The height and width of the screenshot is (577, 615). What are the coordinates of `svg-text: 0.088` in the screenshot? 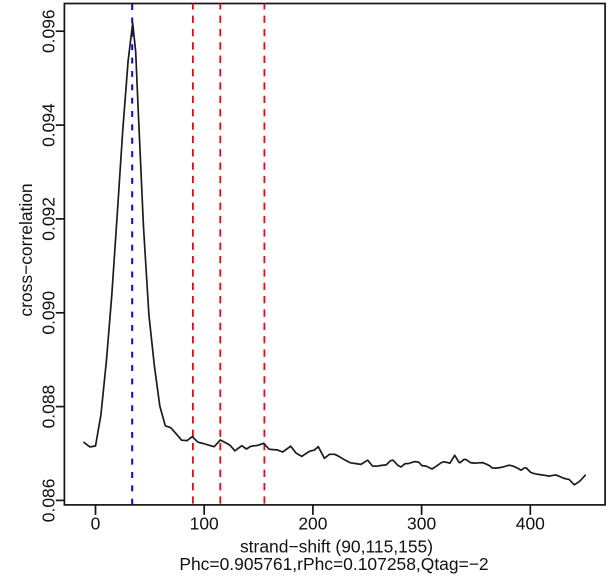 It's located at (48, 407).